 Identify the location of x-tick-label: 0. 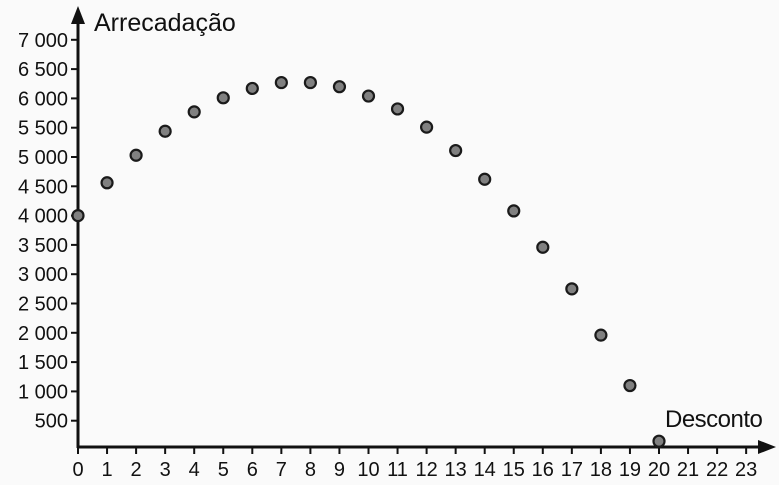
(77, 470).